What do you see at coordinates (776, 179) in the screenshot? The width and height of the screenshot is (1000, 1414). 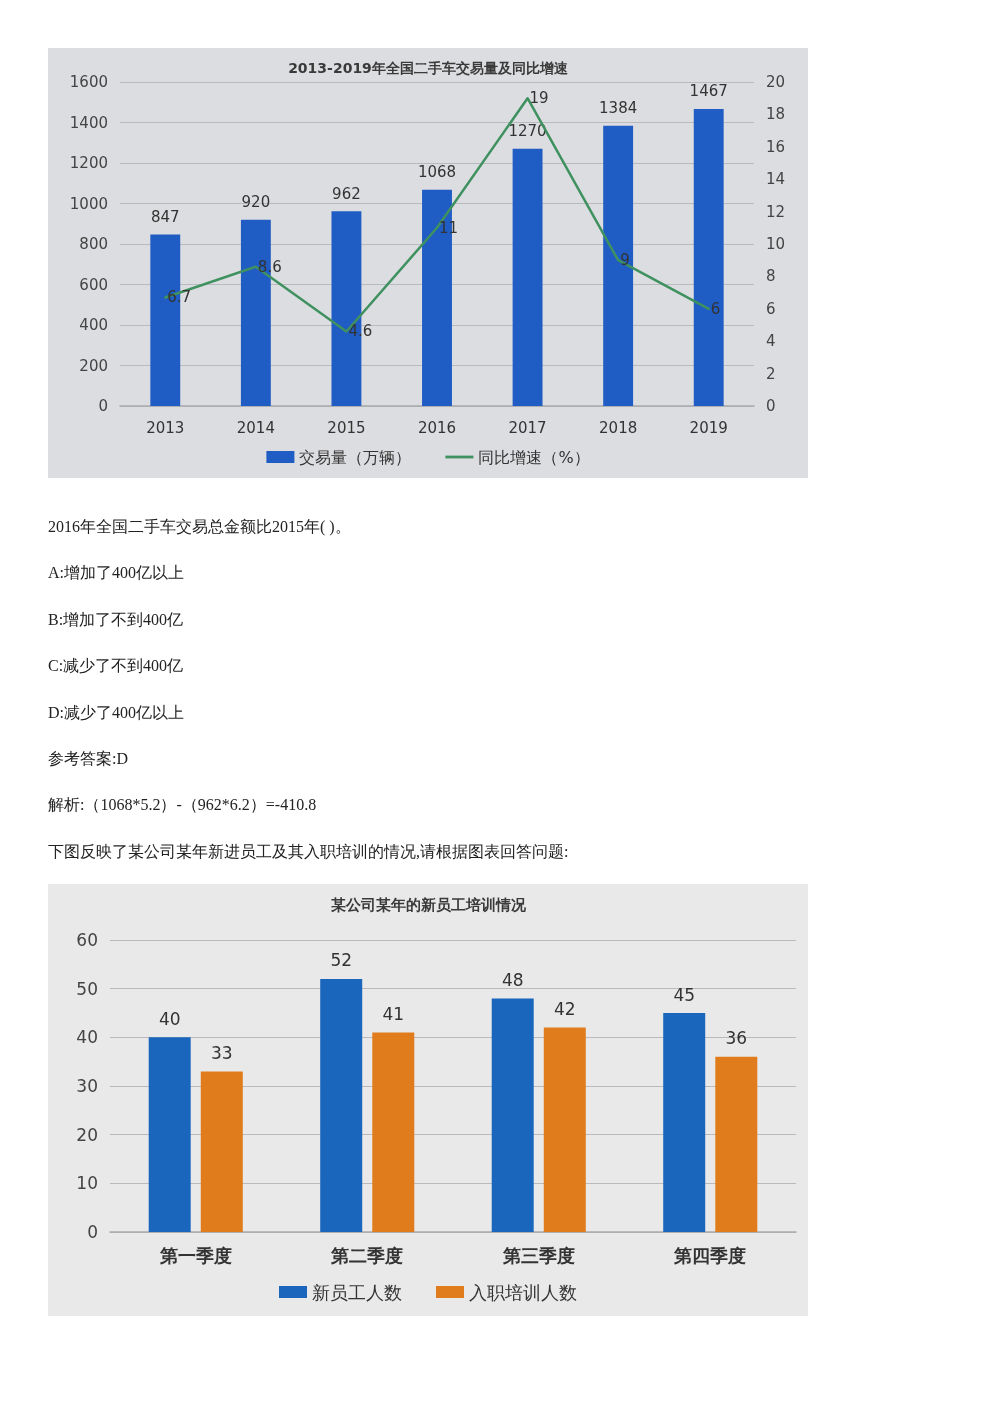 I see `y2-tick-label: 14` at bounding box center [776, 179].